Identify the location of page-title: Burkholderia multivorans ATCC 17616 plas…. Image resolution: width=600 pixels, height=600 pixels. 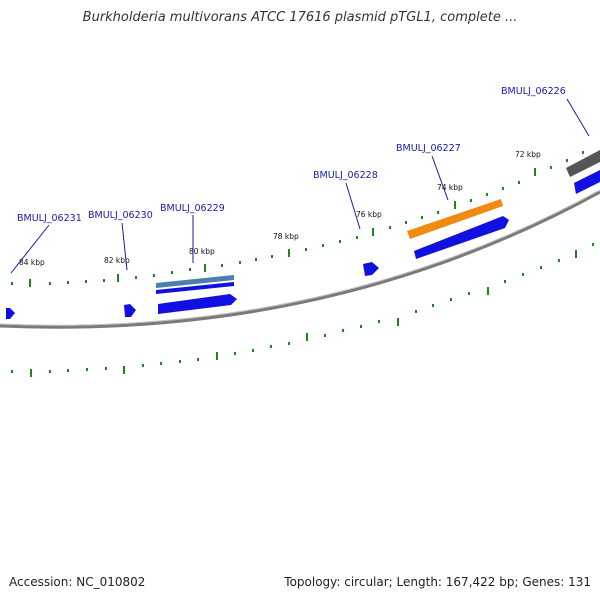
(300, 17).